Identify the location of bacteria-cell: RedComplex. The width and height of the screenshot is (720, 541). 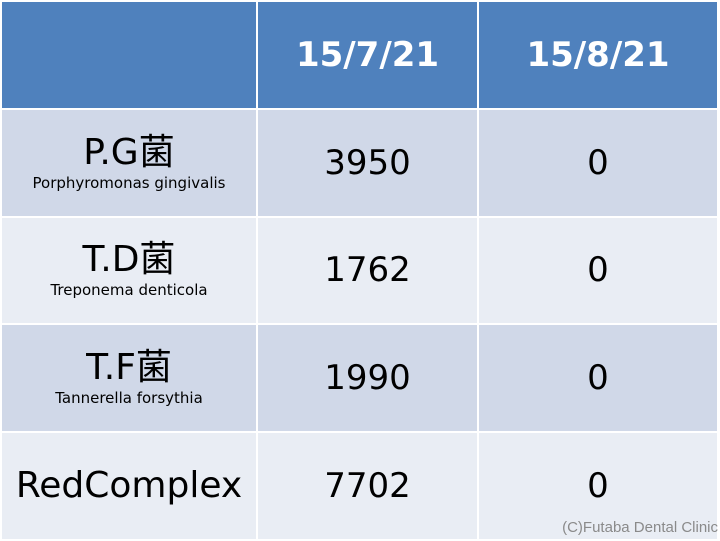
(129, 486).